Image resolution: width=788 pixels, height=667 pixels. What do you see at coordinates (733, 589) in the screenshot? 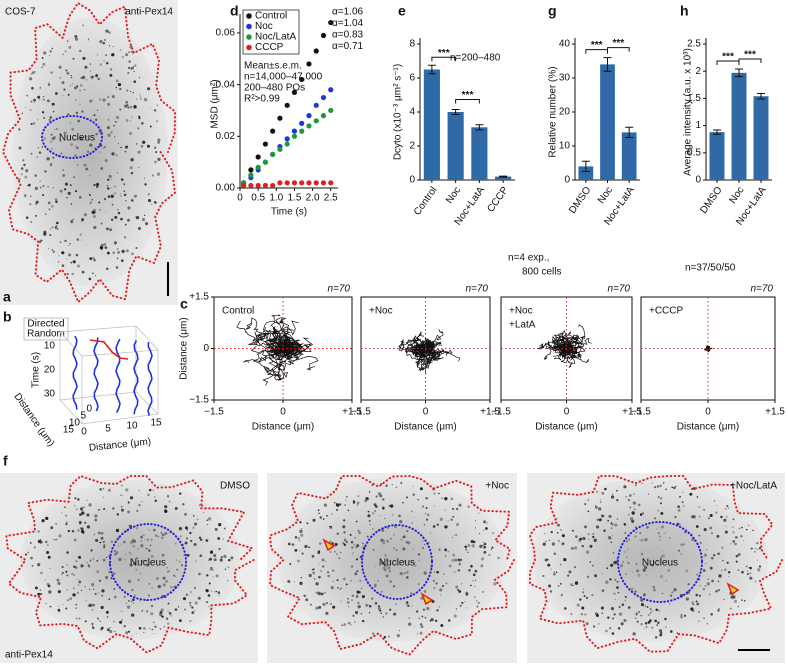
I see `arrowhead` at bounding box center [733, 589].